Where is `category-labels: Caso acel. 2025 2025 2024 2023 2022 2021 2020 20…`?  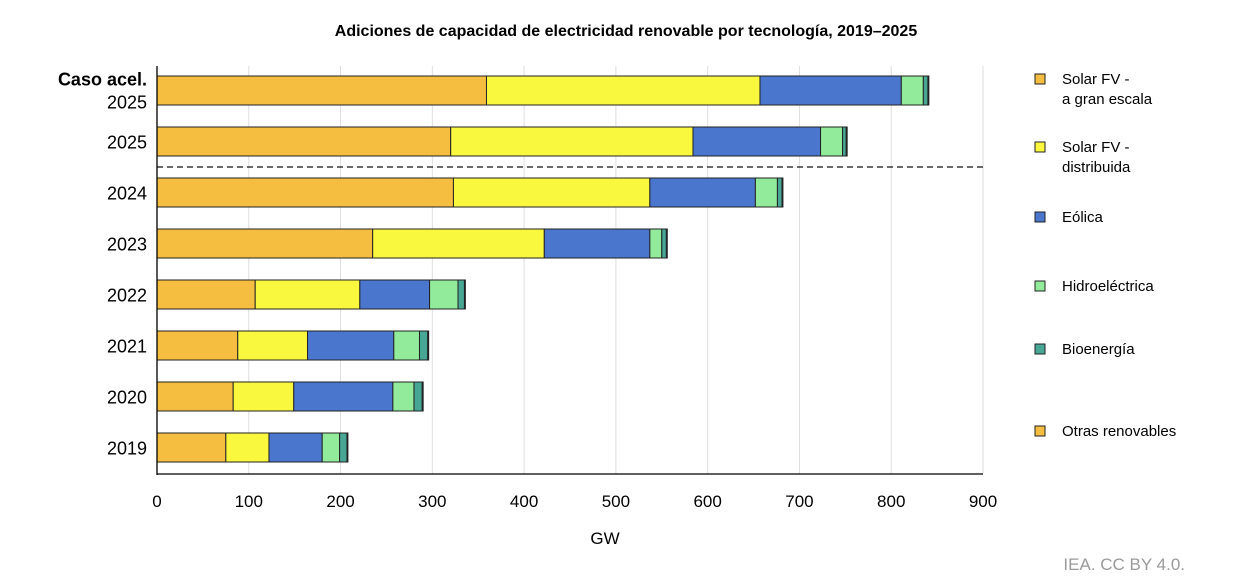
category-labels: Caso acel. 2025 2025 2024 2023 2022 2021 2020 20… is located at coordinates (102, 264).